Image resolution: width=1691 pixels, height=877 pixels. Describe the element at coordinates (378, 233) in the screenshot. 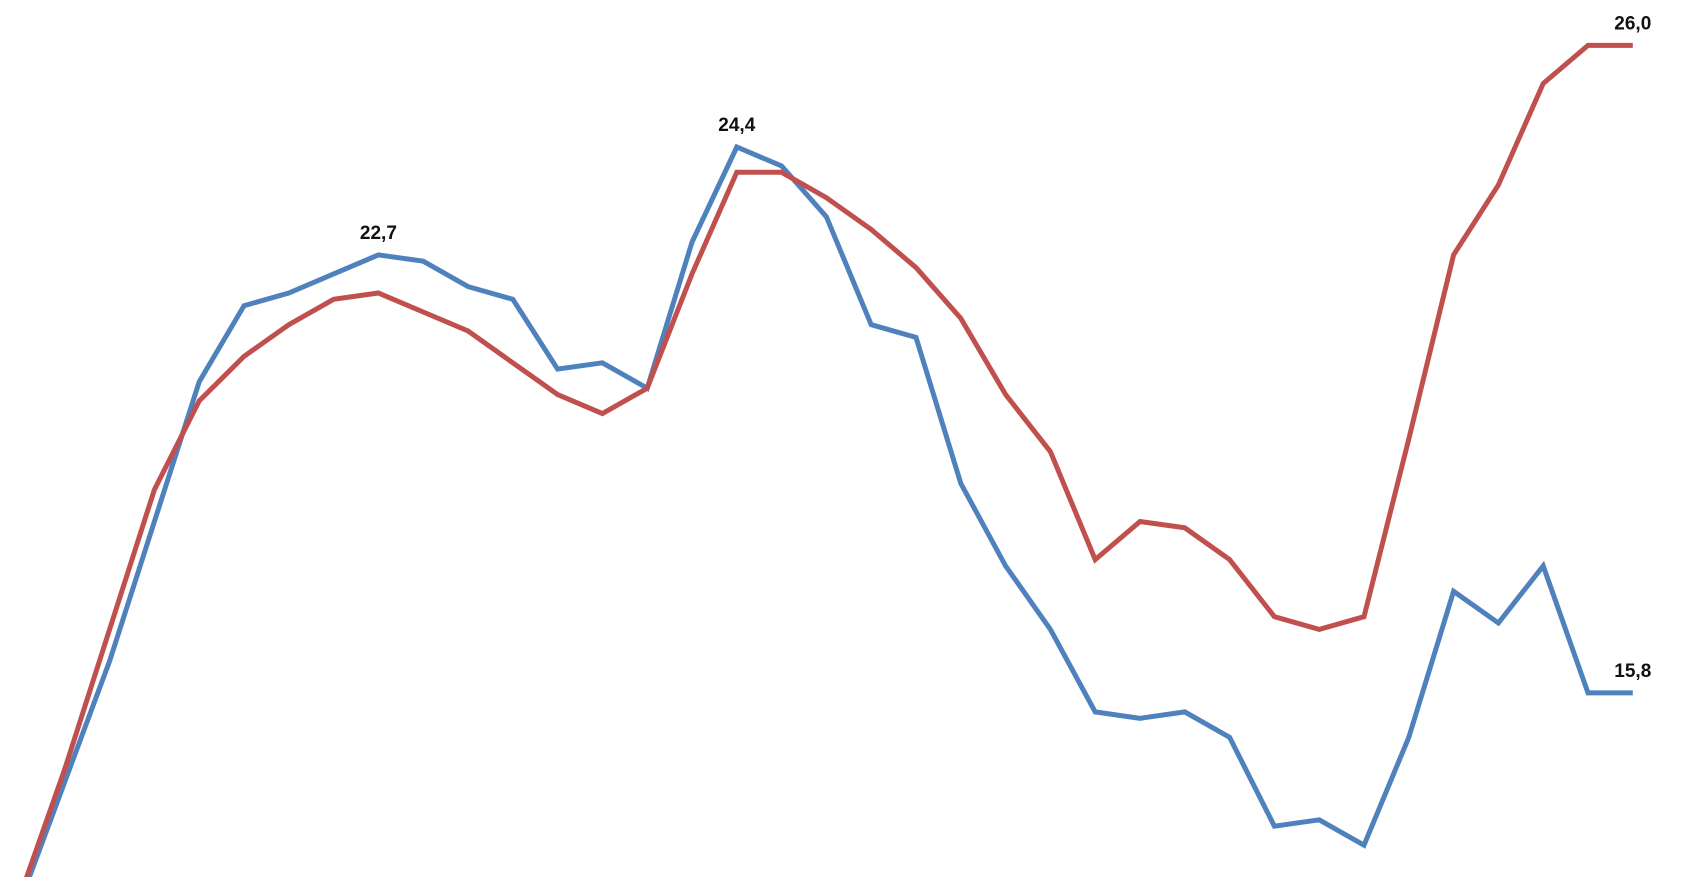

I see `data-label: 22,7` at that location.